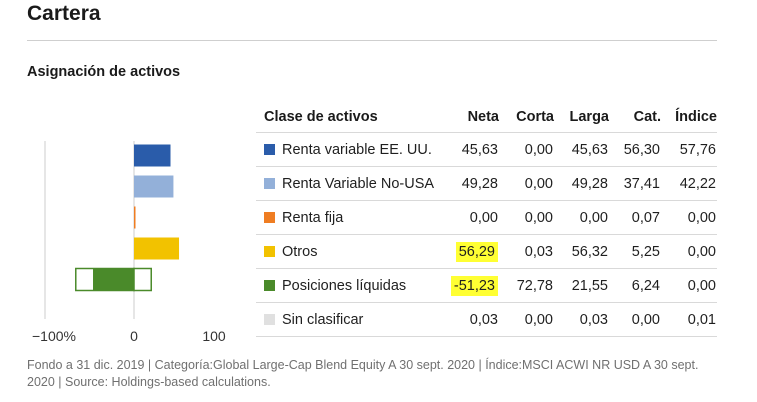 Image resolution: width=757 pixels, height=402 pixels. What do you see at coordinates (535, 116) in the screenshot?
I see `header-short: Corta` at bounding box center [535, 116].